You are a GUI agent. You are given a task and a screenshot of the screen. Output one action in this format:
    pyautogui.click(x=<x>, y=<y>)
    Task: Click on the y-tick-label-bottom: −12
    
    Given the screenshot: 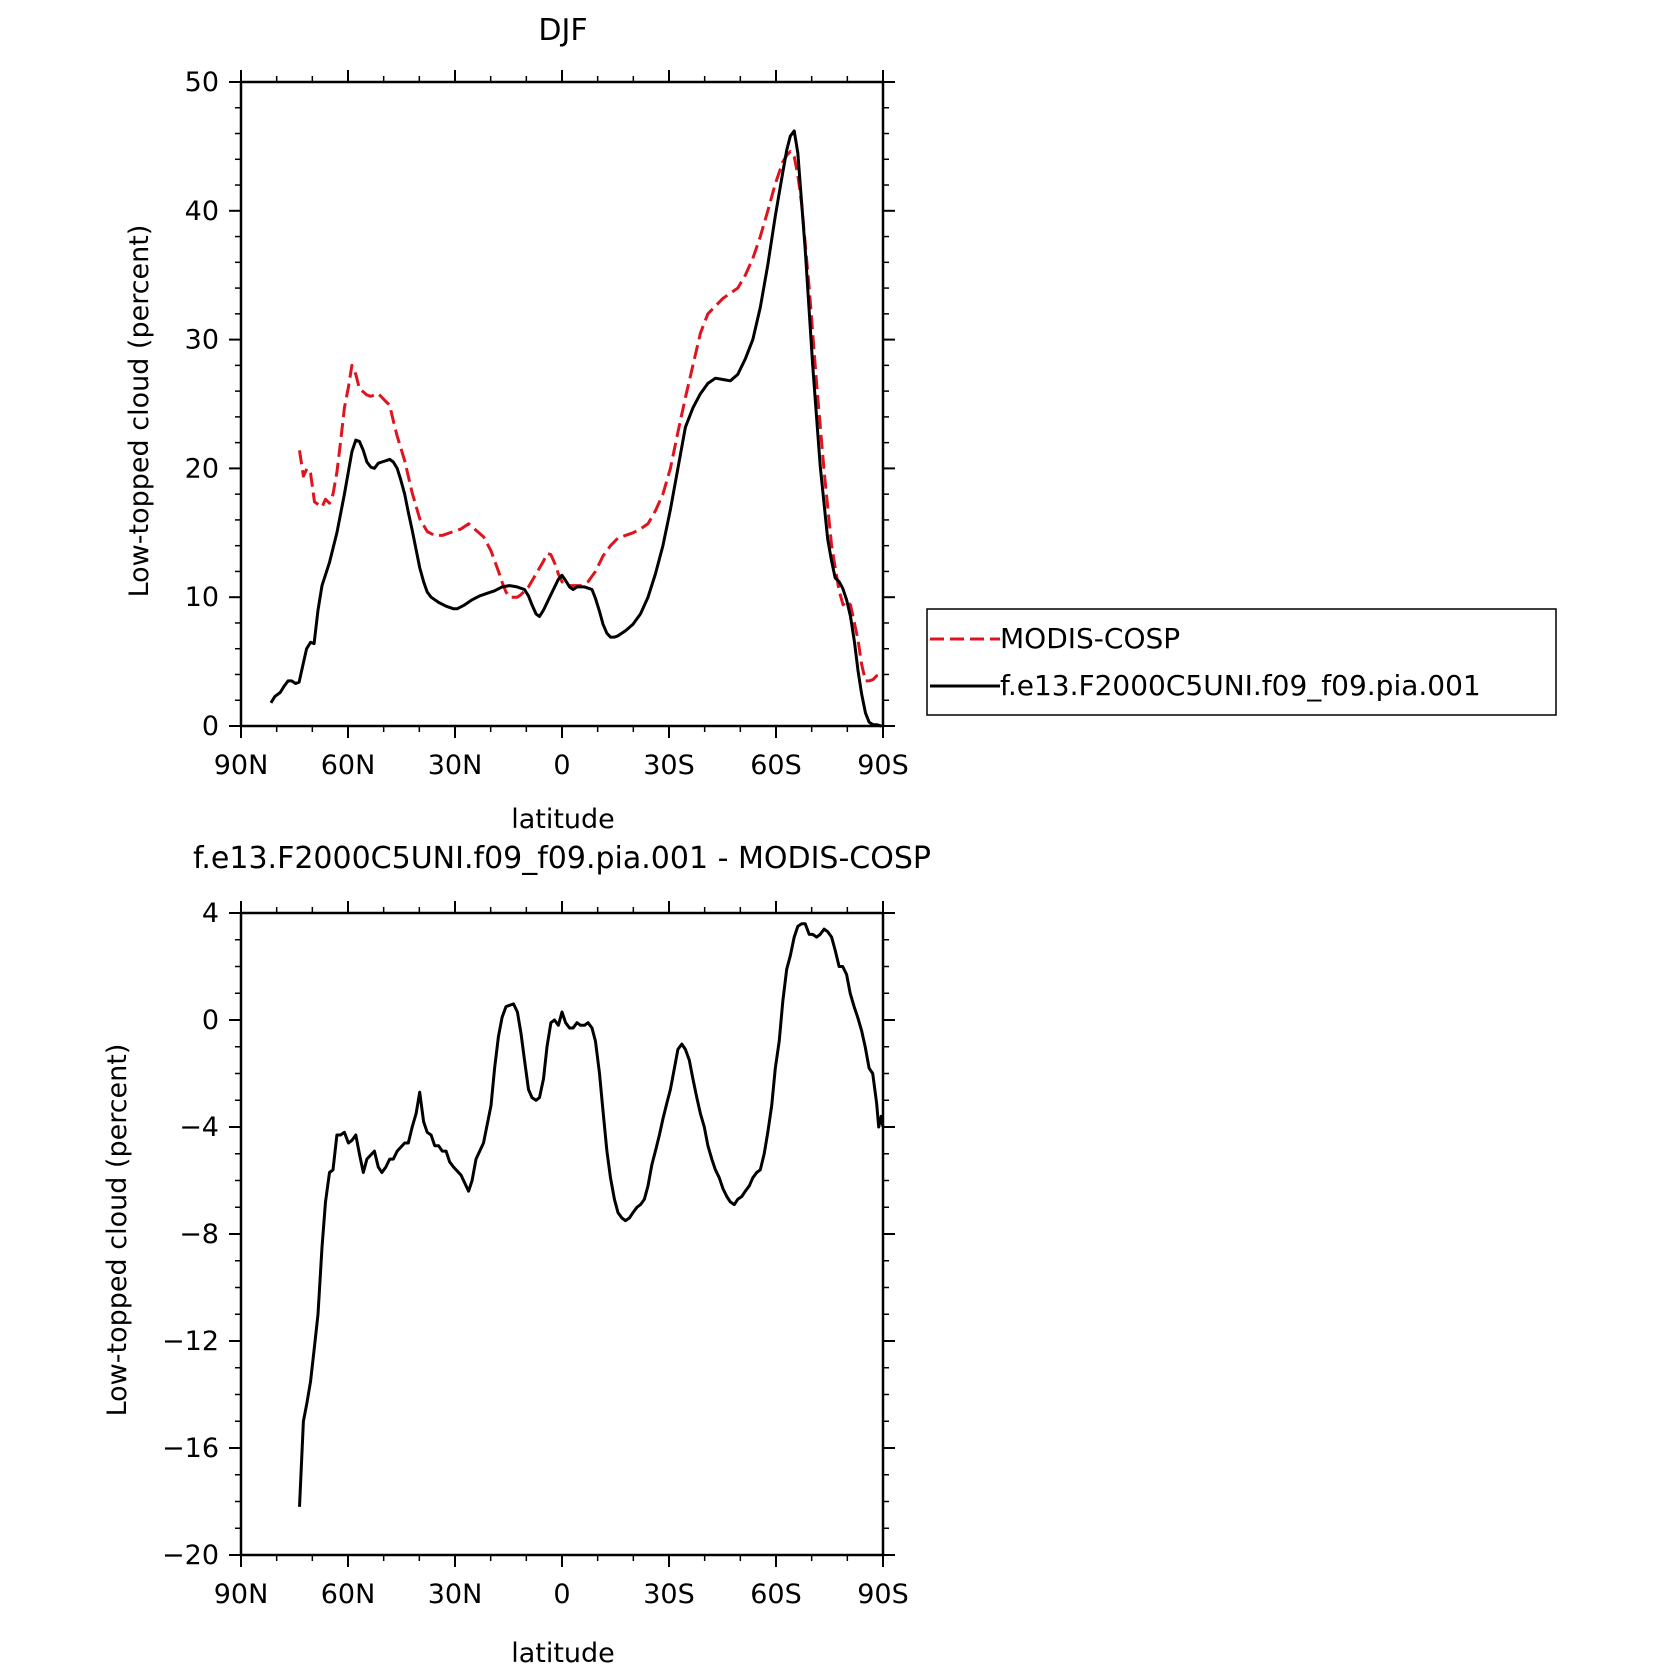 What is the action you would take?
    pyautogui.click(x=190, y=1341)
    